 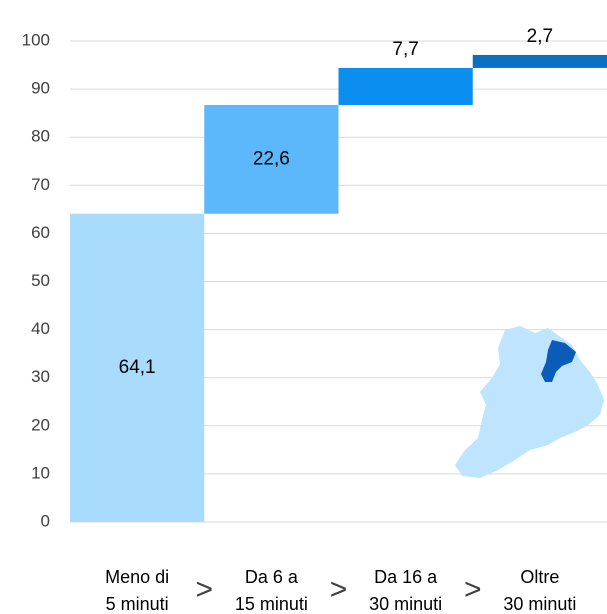 What do you see at coordinates (405, 49) in the screenshot?
I see `data-label: 7,7` at bounding box center [405, 49].